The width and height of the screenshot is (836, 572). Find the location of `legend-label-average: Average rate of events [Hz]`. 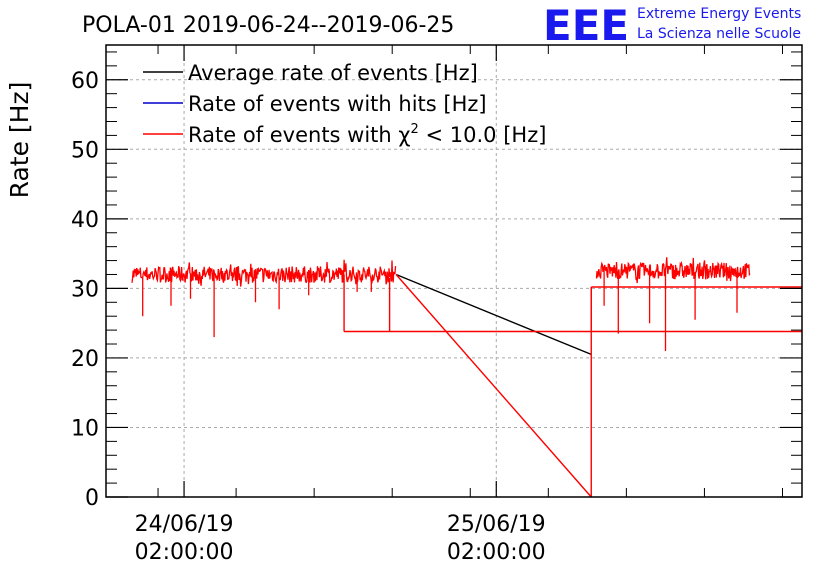

legend-label-average: Average rate of events [Hz] is located at coordinates (333, 73).